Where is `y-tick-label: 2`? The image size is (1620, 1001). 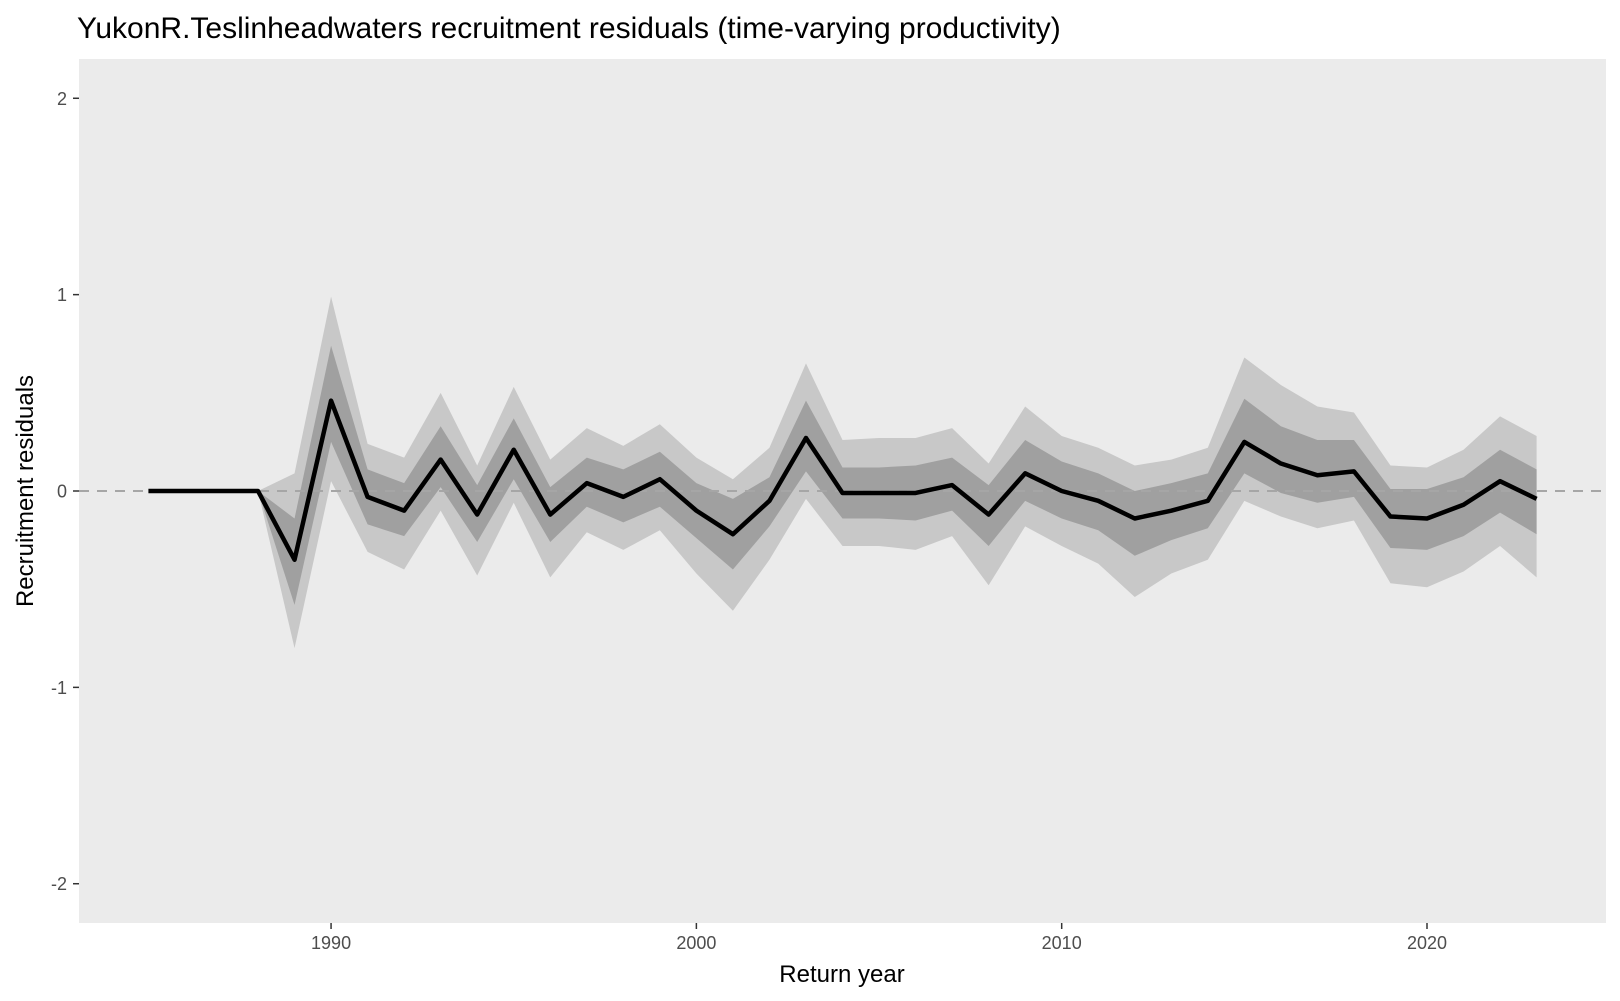
y-tick-label: 2 is located at coordinates (62, 99).